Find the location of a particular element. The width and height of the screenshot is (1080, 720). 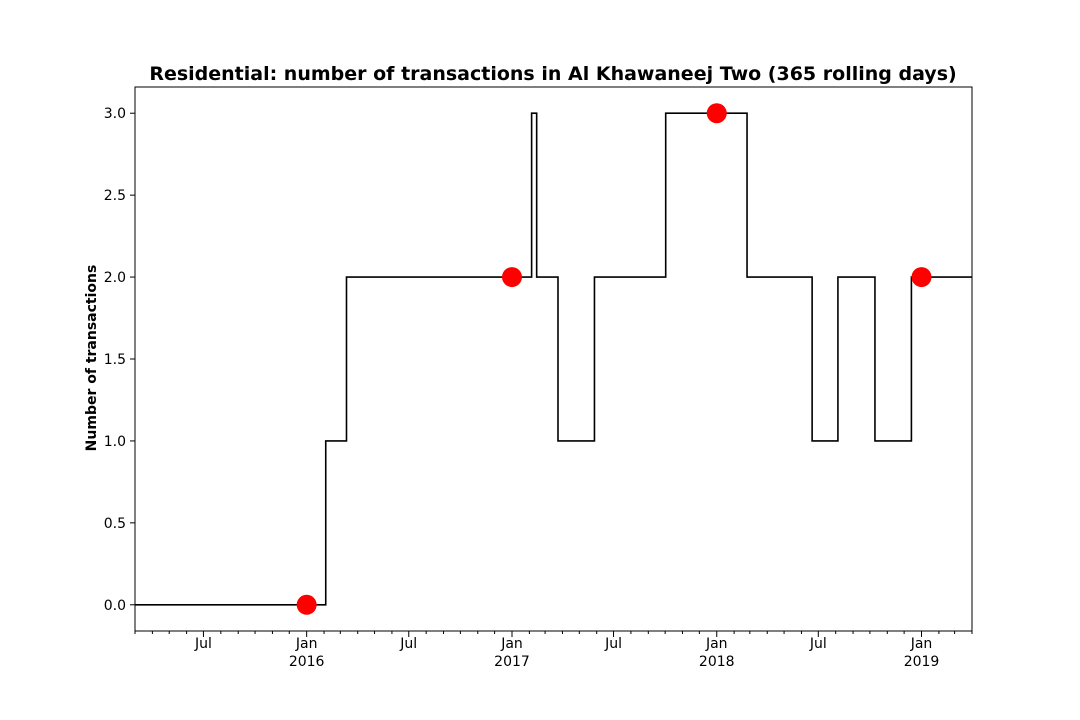

x-tick-year-label: 2018 is located at coordinates (717, 662).